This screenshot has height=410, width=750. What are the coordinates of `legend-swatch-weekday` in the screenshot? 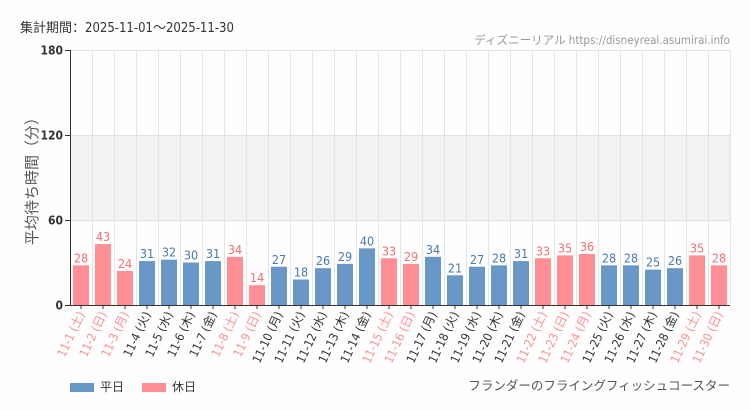 It's located at (82, 387).